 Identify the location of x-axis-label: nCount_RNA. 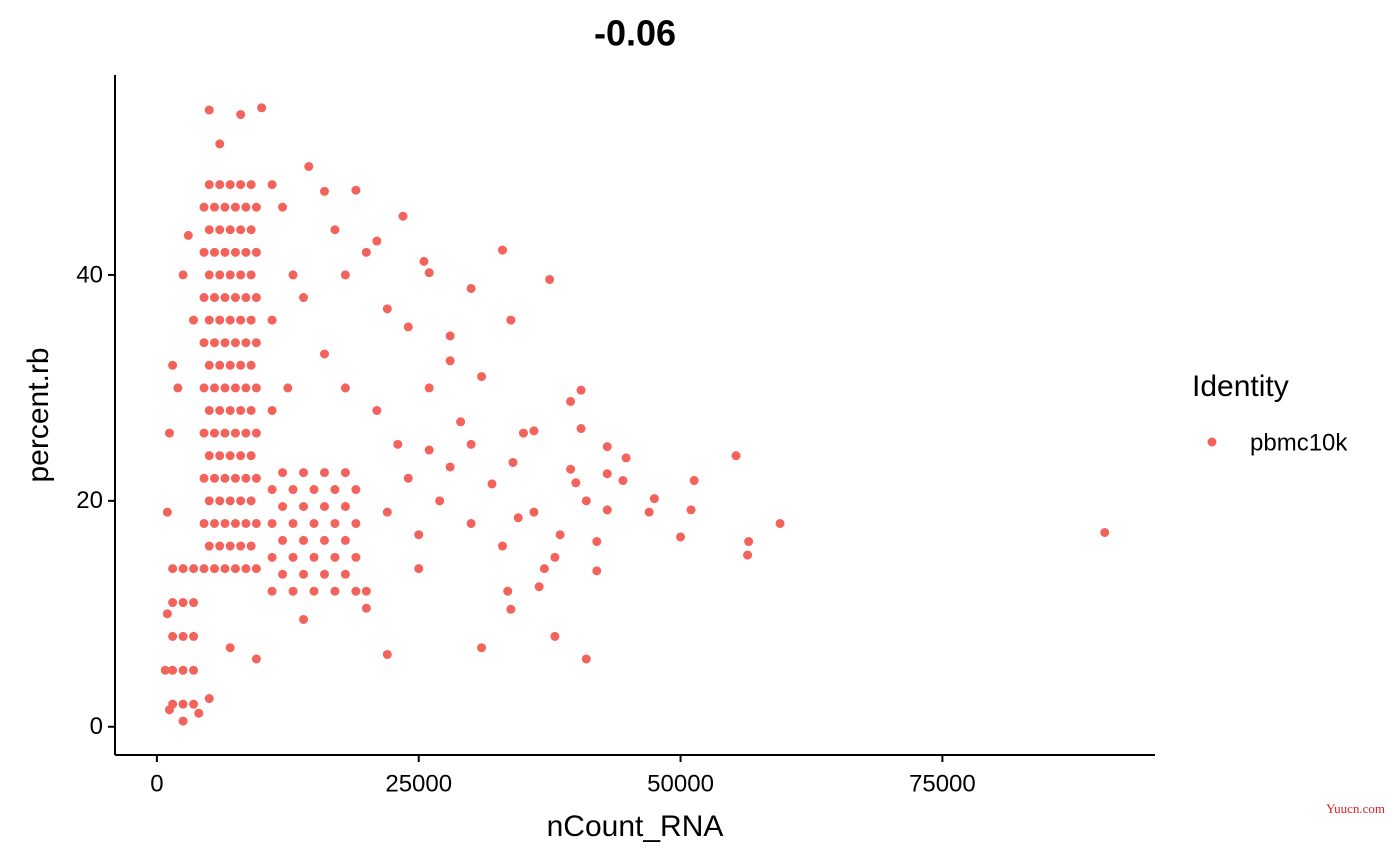
(635, 826).